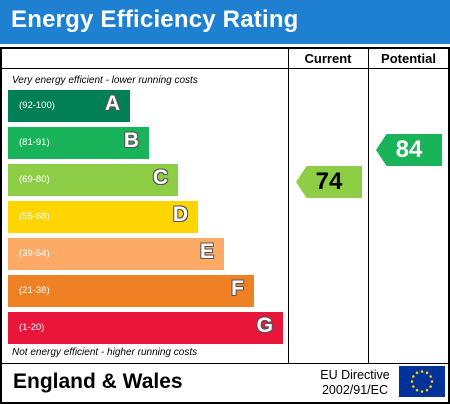 Image resolution: width=450 pixels, height=404 pixels. I want to click on band-range: (21-38), so click(34, 290).